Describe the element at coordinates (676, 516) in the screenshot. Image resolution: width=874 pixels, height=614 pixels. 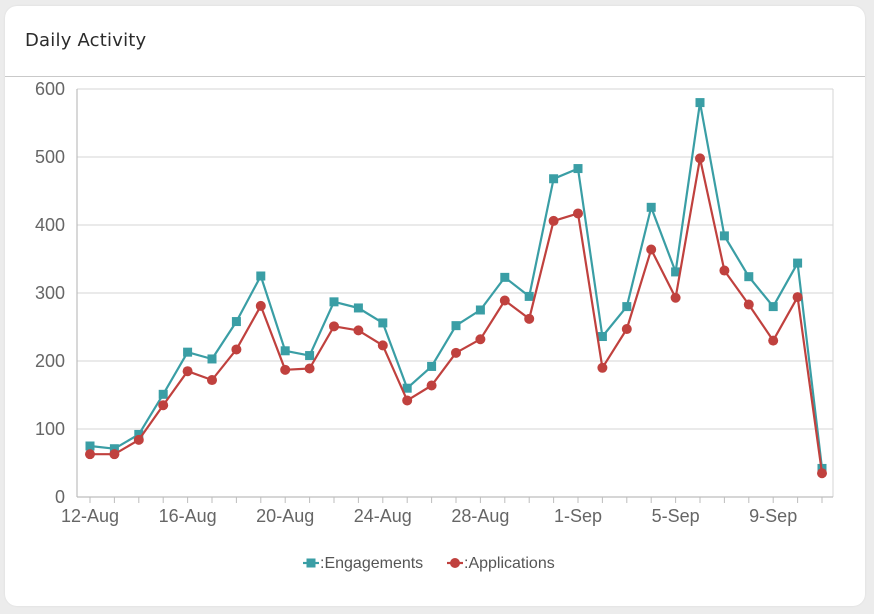
I see `x-tick-label: 5-Sep` at that location.